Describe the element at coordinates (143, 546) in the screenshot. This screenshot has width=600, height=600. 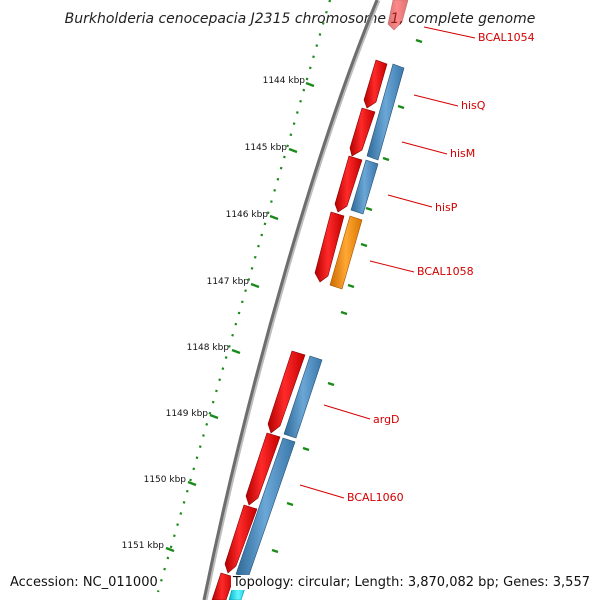
I see `tick-label: 1151 kbp` at that location.